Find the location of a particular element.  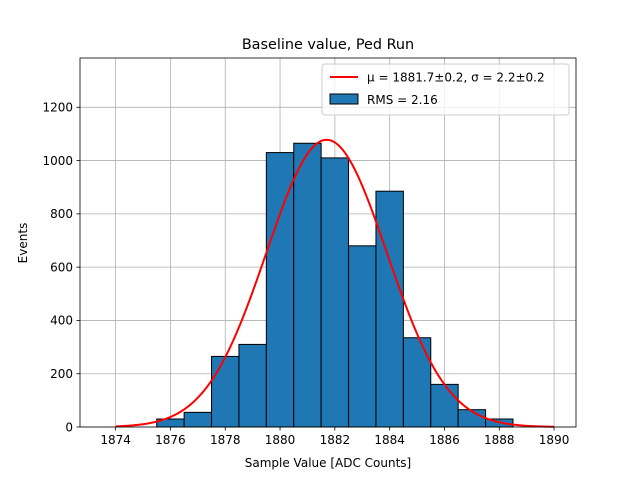

y-tick-label: 400 is located at coordinates (61, 321).